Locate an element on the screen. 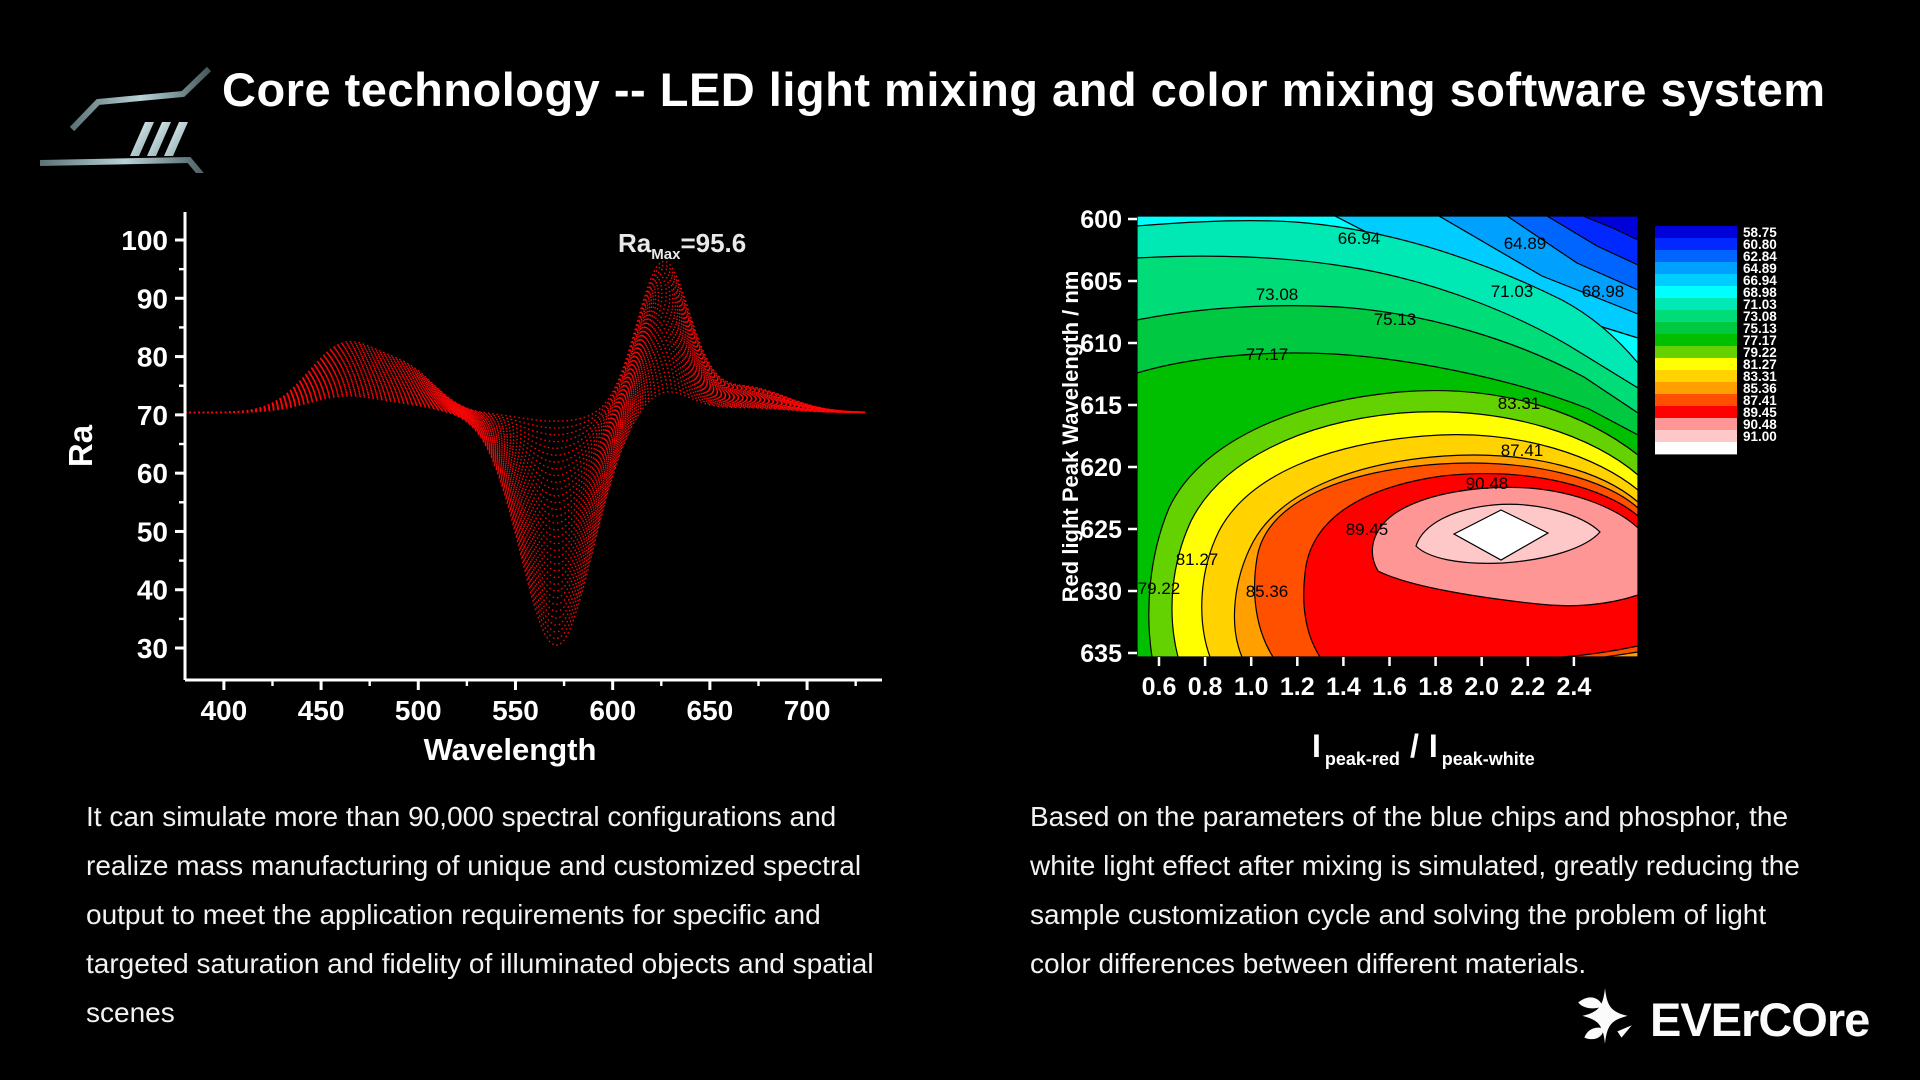 This screenshot has height=1080, width=1920. logo-upper-line is located at coordinates (140, 99).